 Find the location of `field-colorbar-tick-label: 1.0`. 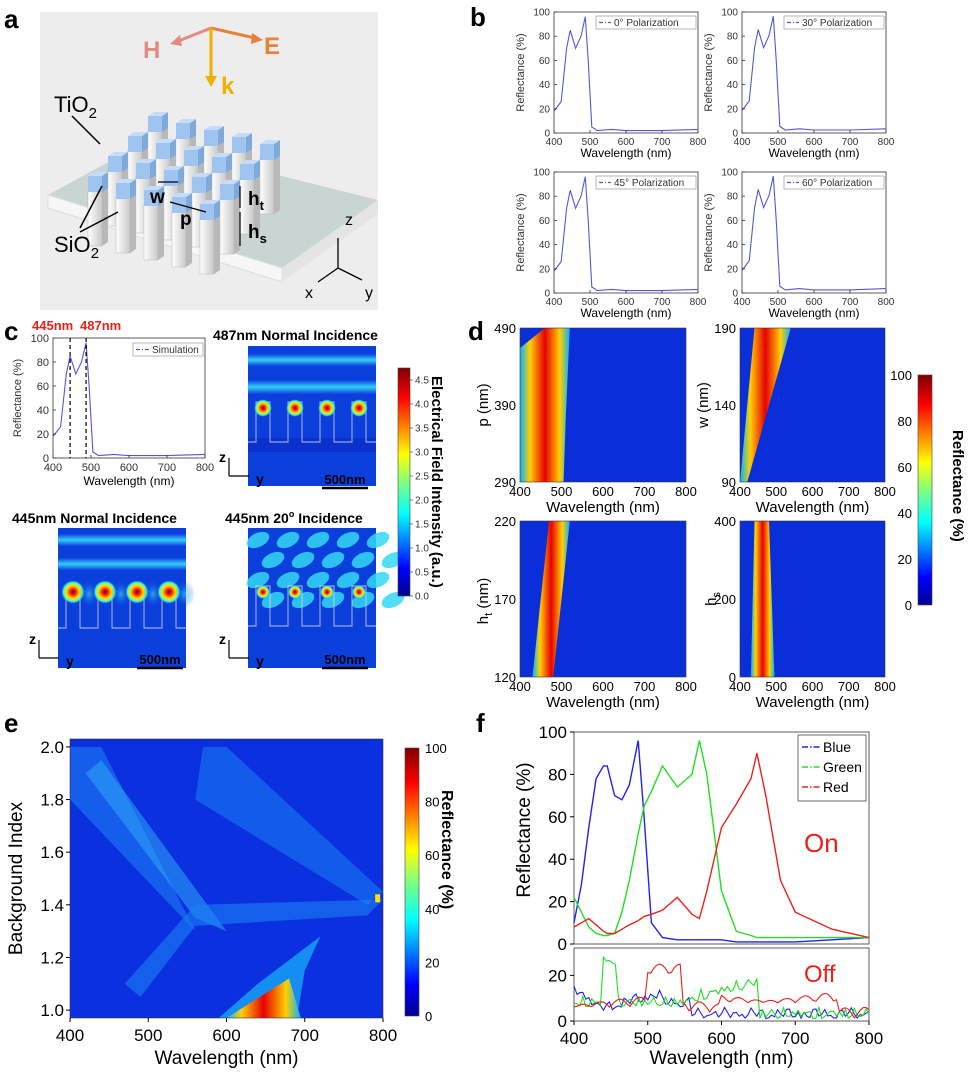

field-colorbar-tick-label: 1.0 is located at coordinates (422, 549).